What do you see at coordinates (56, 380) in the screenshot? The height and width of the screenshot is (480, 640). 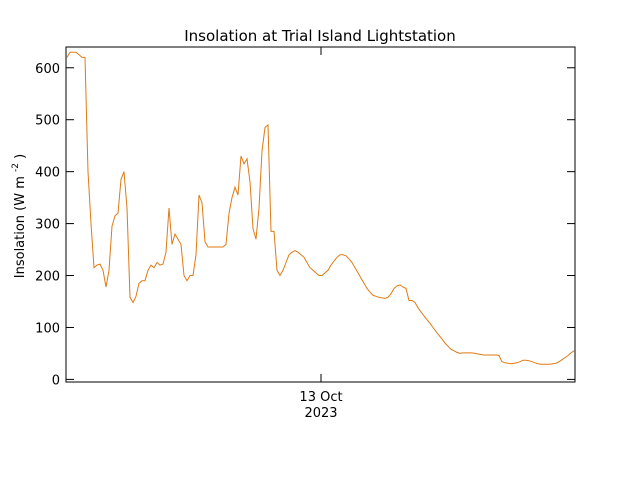 I see `y-tick-label: 0` at bounding box center [56, 380].